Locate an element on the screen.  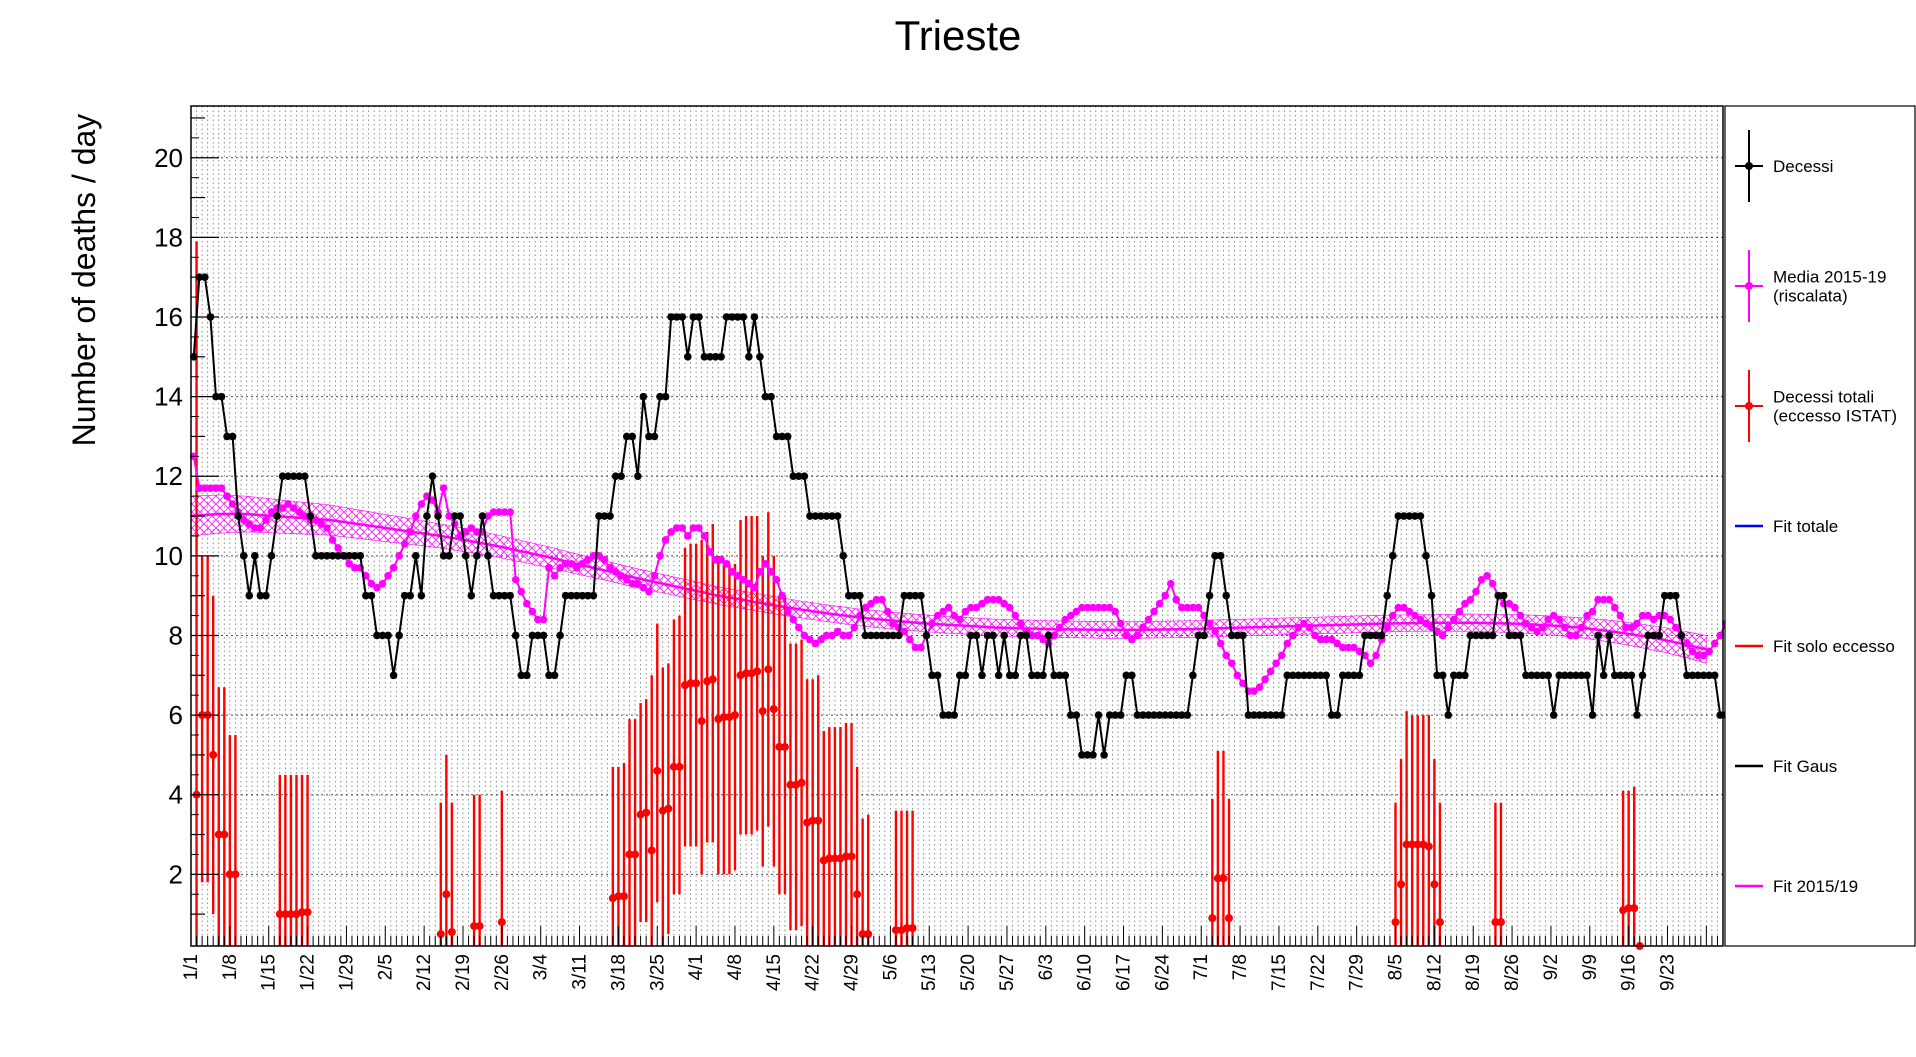
fit-line-layer is located at coordinates (948, 581).